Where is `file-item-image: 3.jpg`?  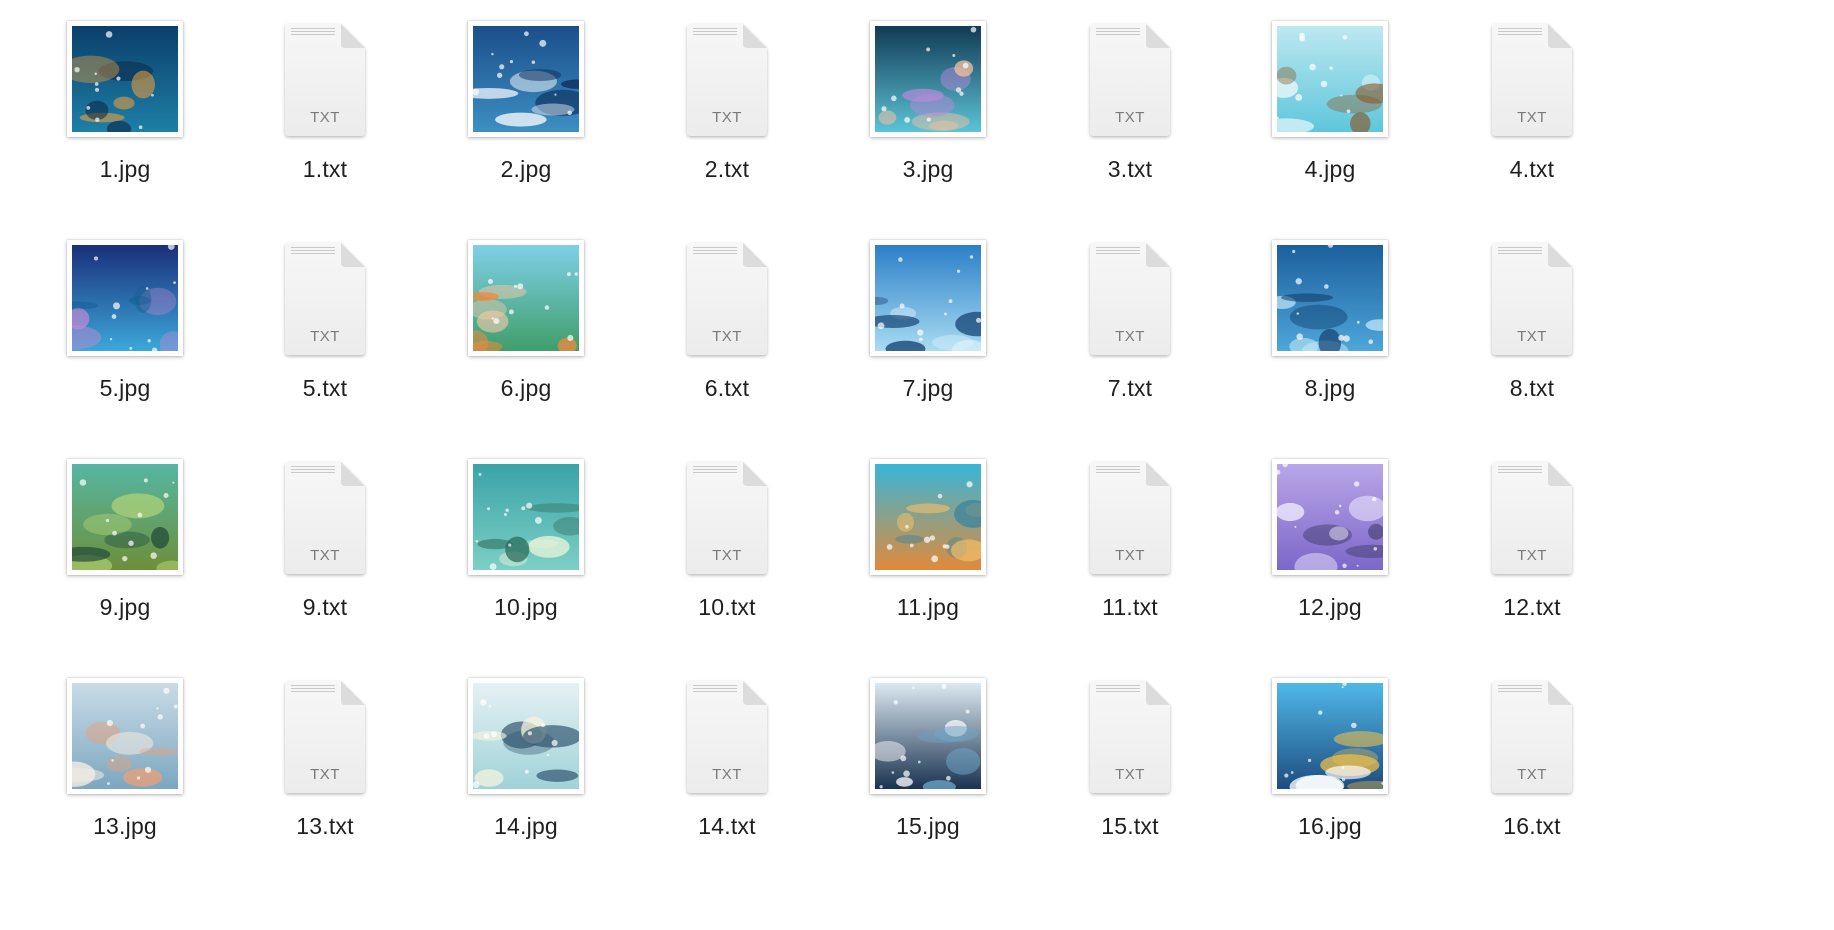
file-item-image: 3.jpg is located at coordinates (928, 119).